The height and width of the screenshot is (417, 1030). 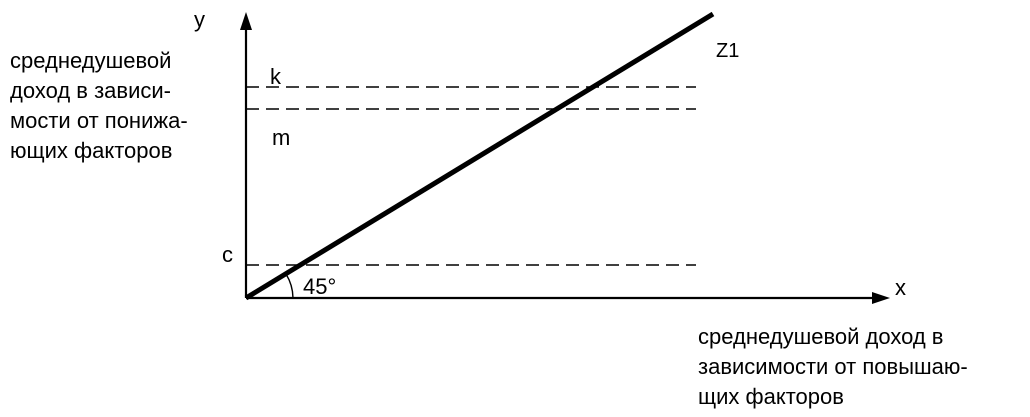 I want to click on x-axis-label-line: среднедушевой доход в, so click(x=833, y=337).